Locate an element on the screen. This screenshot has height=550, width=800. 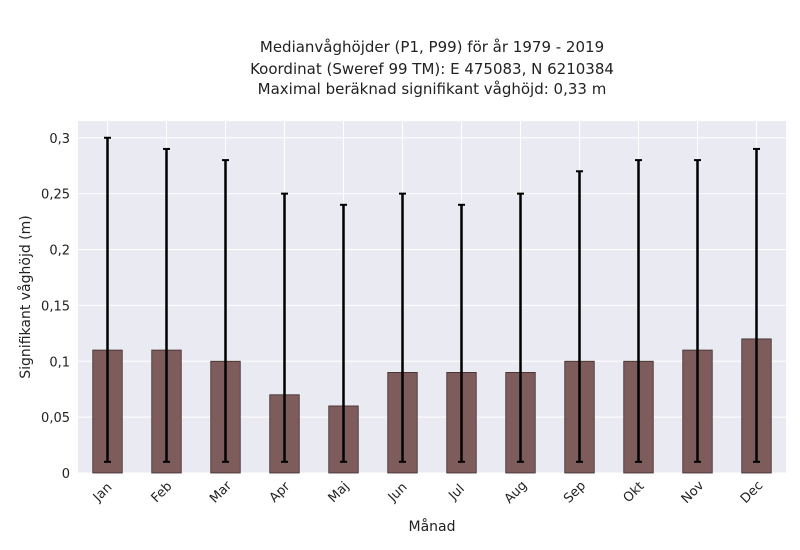
y-tick-label: 0 is located at coordinates (66, 474).